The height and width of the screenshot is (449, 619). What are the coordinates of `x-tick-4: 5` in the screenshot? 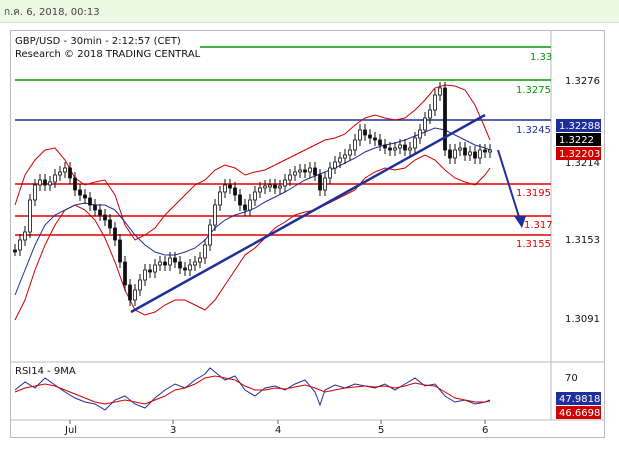 It's located at (381, 430).